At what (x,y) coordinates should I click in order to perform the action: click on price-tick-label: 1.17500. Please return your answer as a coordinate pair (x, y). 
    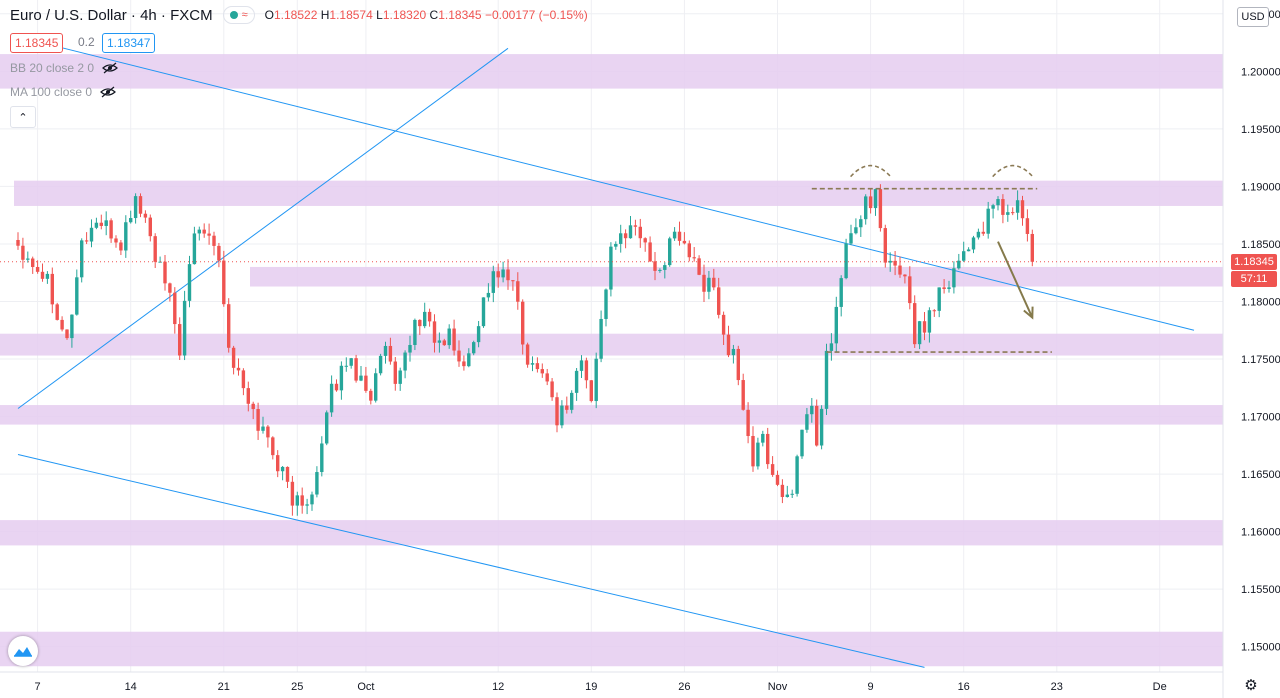
    Looking at the image, I should click on (1260, 360).